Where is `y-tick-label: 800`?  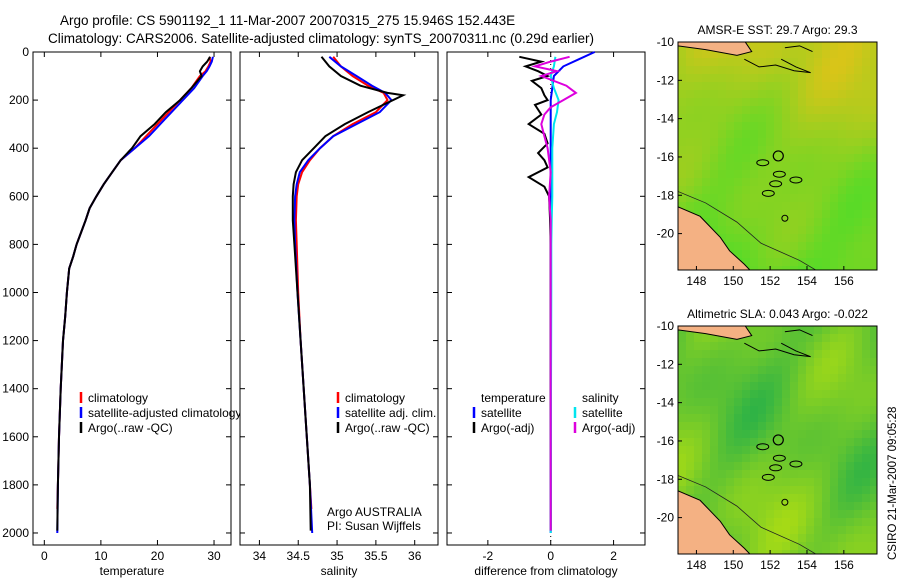
y-tick-label: 800 is located at coordinates (19, 244).